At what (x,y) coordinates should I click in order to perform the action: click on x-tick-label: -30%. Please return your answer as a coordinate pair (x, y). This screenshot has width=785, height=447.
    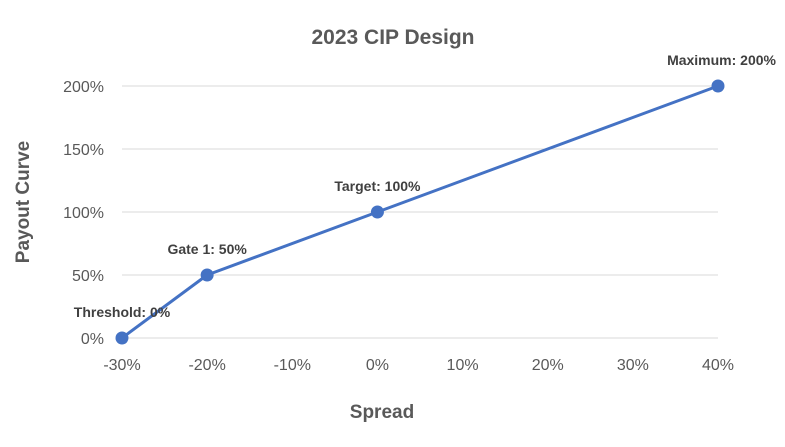
    Looking at the image, I should click on (121, 365).